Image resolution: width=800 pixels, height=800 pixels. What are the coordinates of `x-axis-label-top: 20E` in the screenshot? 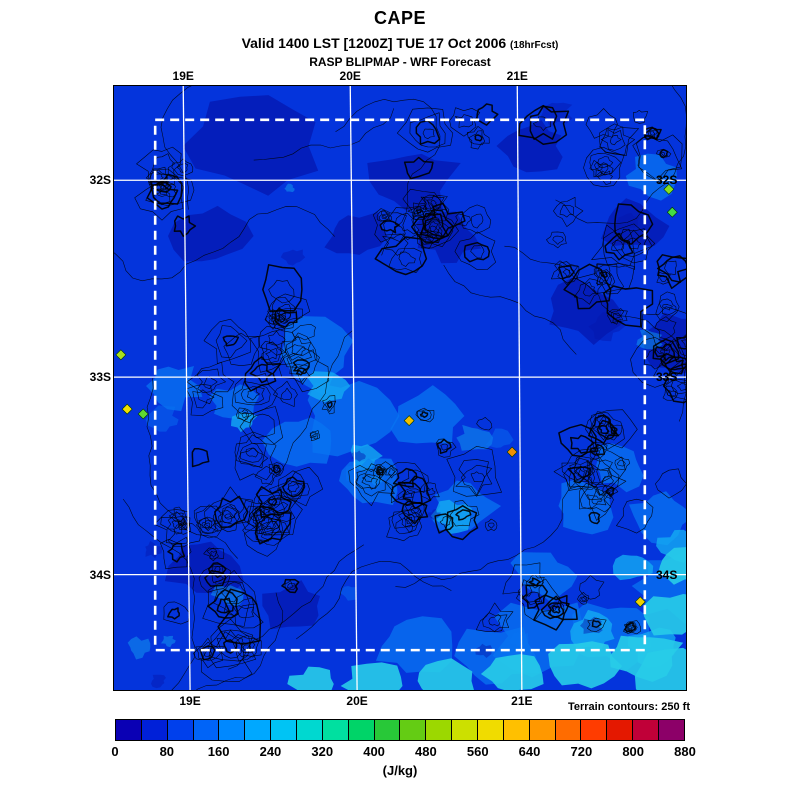 It's located at (350, 76).